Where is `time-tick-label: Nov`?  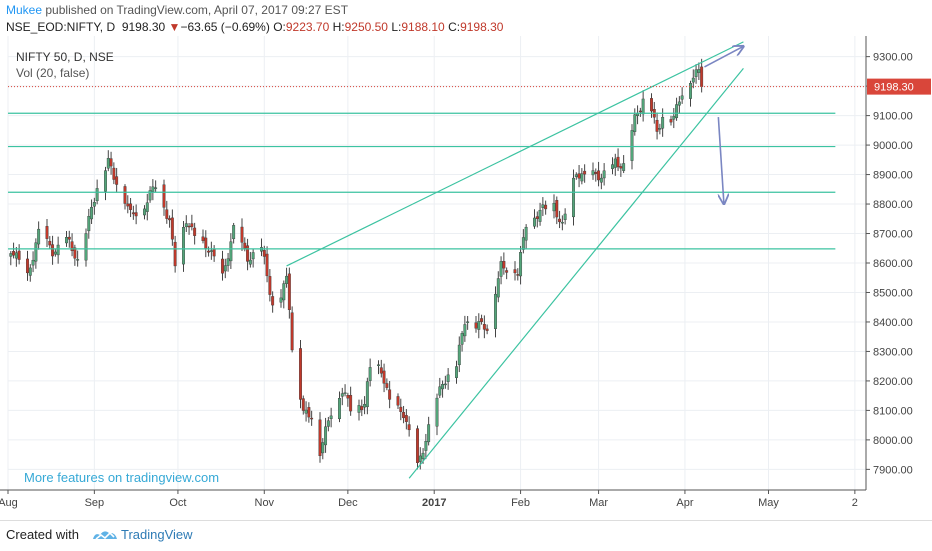
time-tick-label: Nov is located at coordinates (265, 503).